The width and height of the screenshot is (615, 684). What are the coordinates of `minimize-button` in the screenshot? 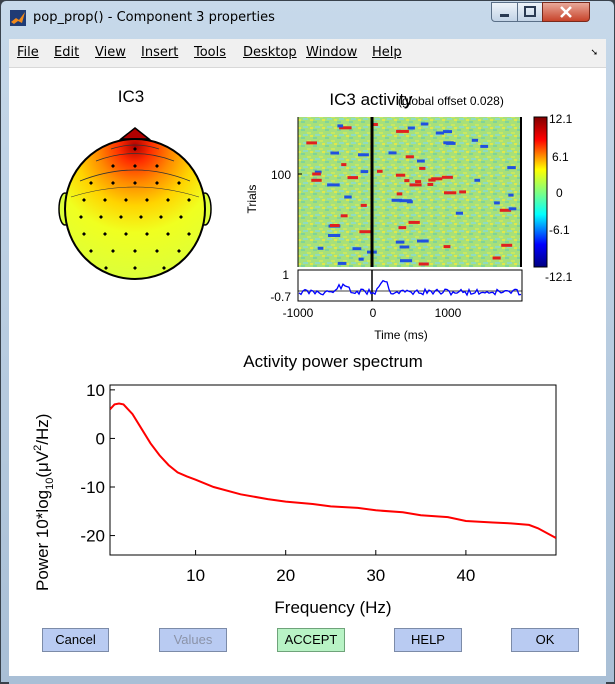 It's located at (504, 12).